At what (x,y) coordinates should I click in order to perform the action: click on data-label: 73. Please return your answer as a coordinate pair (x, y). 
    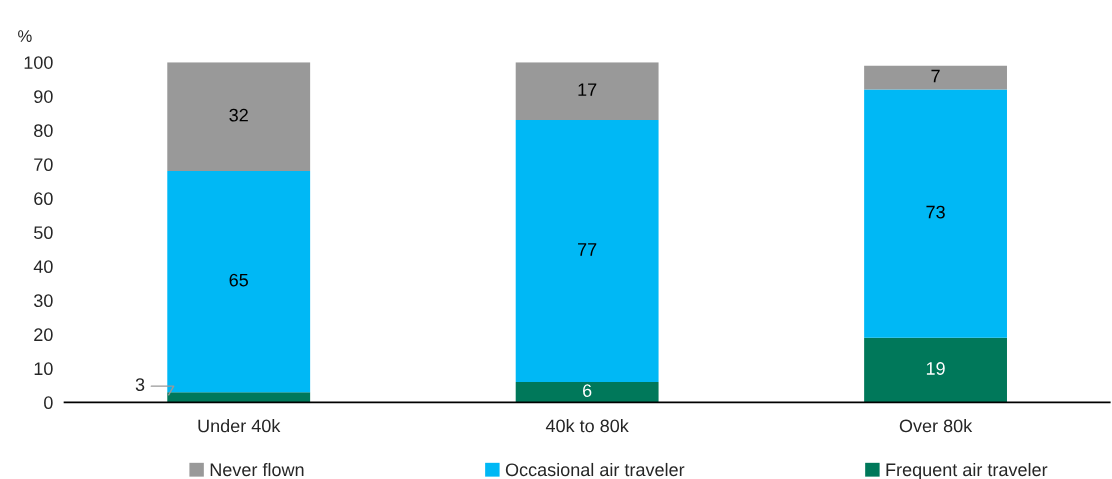
    Looking at the image, I should click on (935, 212).